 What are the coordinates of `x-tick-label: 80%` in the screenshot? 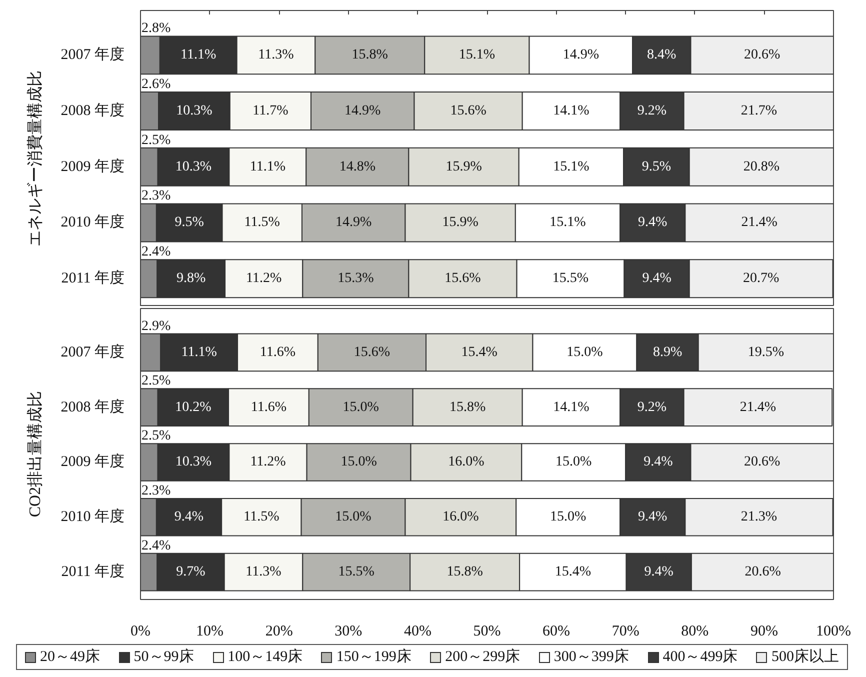 It's located at (695, 632).